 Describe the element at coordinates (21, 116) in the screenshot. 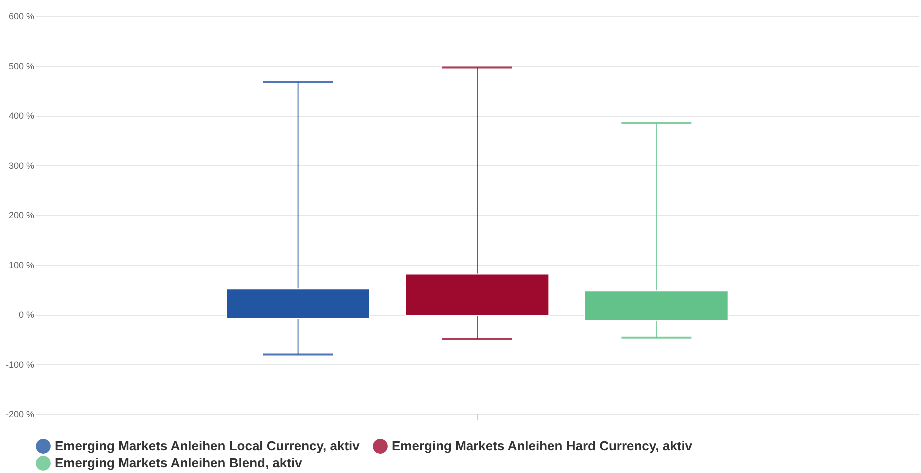

I see `y-tick-label: 400 %` at that location.